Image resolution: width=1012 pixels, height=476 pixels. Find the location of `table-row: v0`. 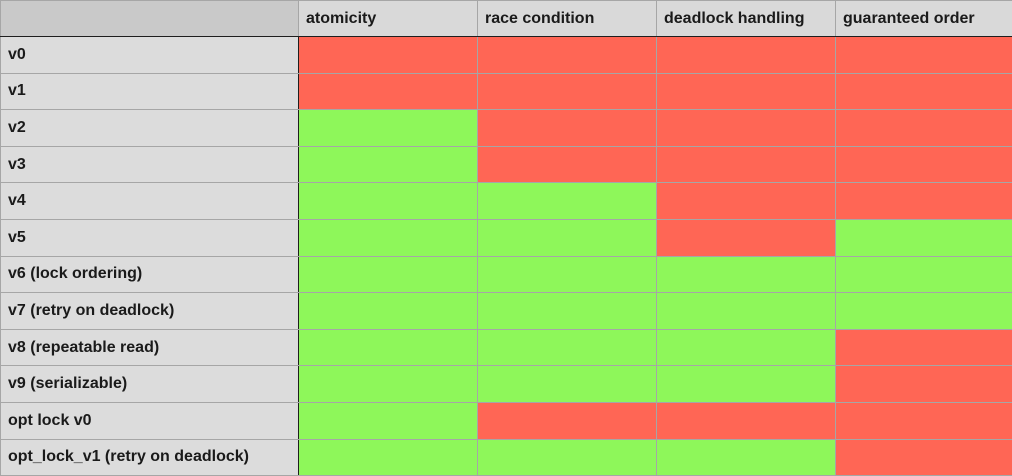

table-row: v0 is located at coordinates (506, 55).